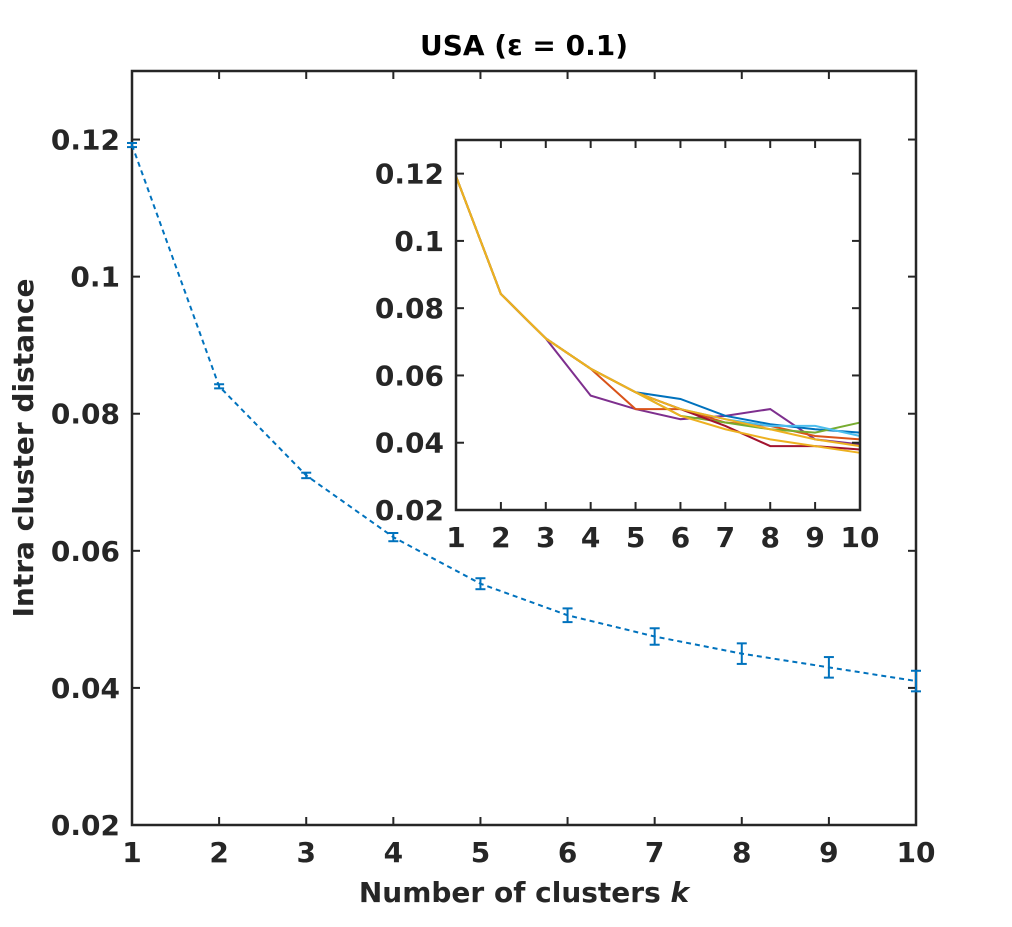 The height and width of the screenshot is (927, 1012). Describe the element at coordinates (85, 551) in the screenshot. I see `main-y-tick-label: 0.06` at that location.